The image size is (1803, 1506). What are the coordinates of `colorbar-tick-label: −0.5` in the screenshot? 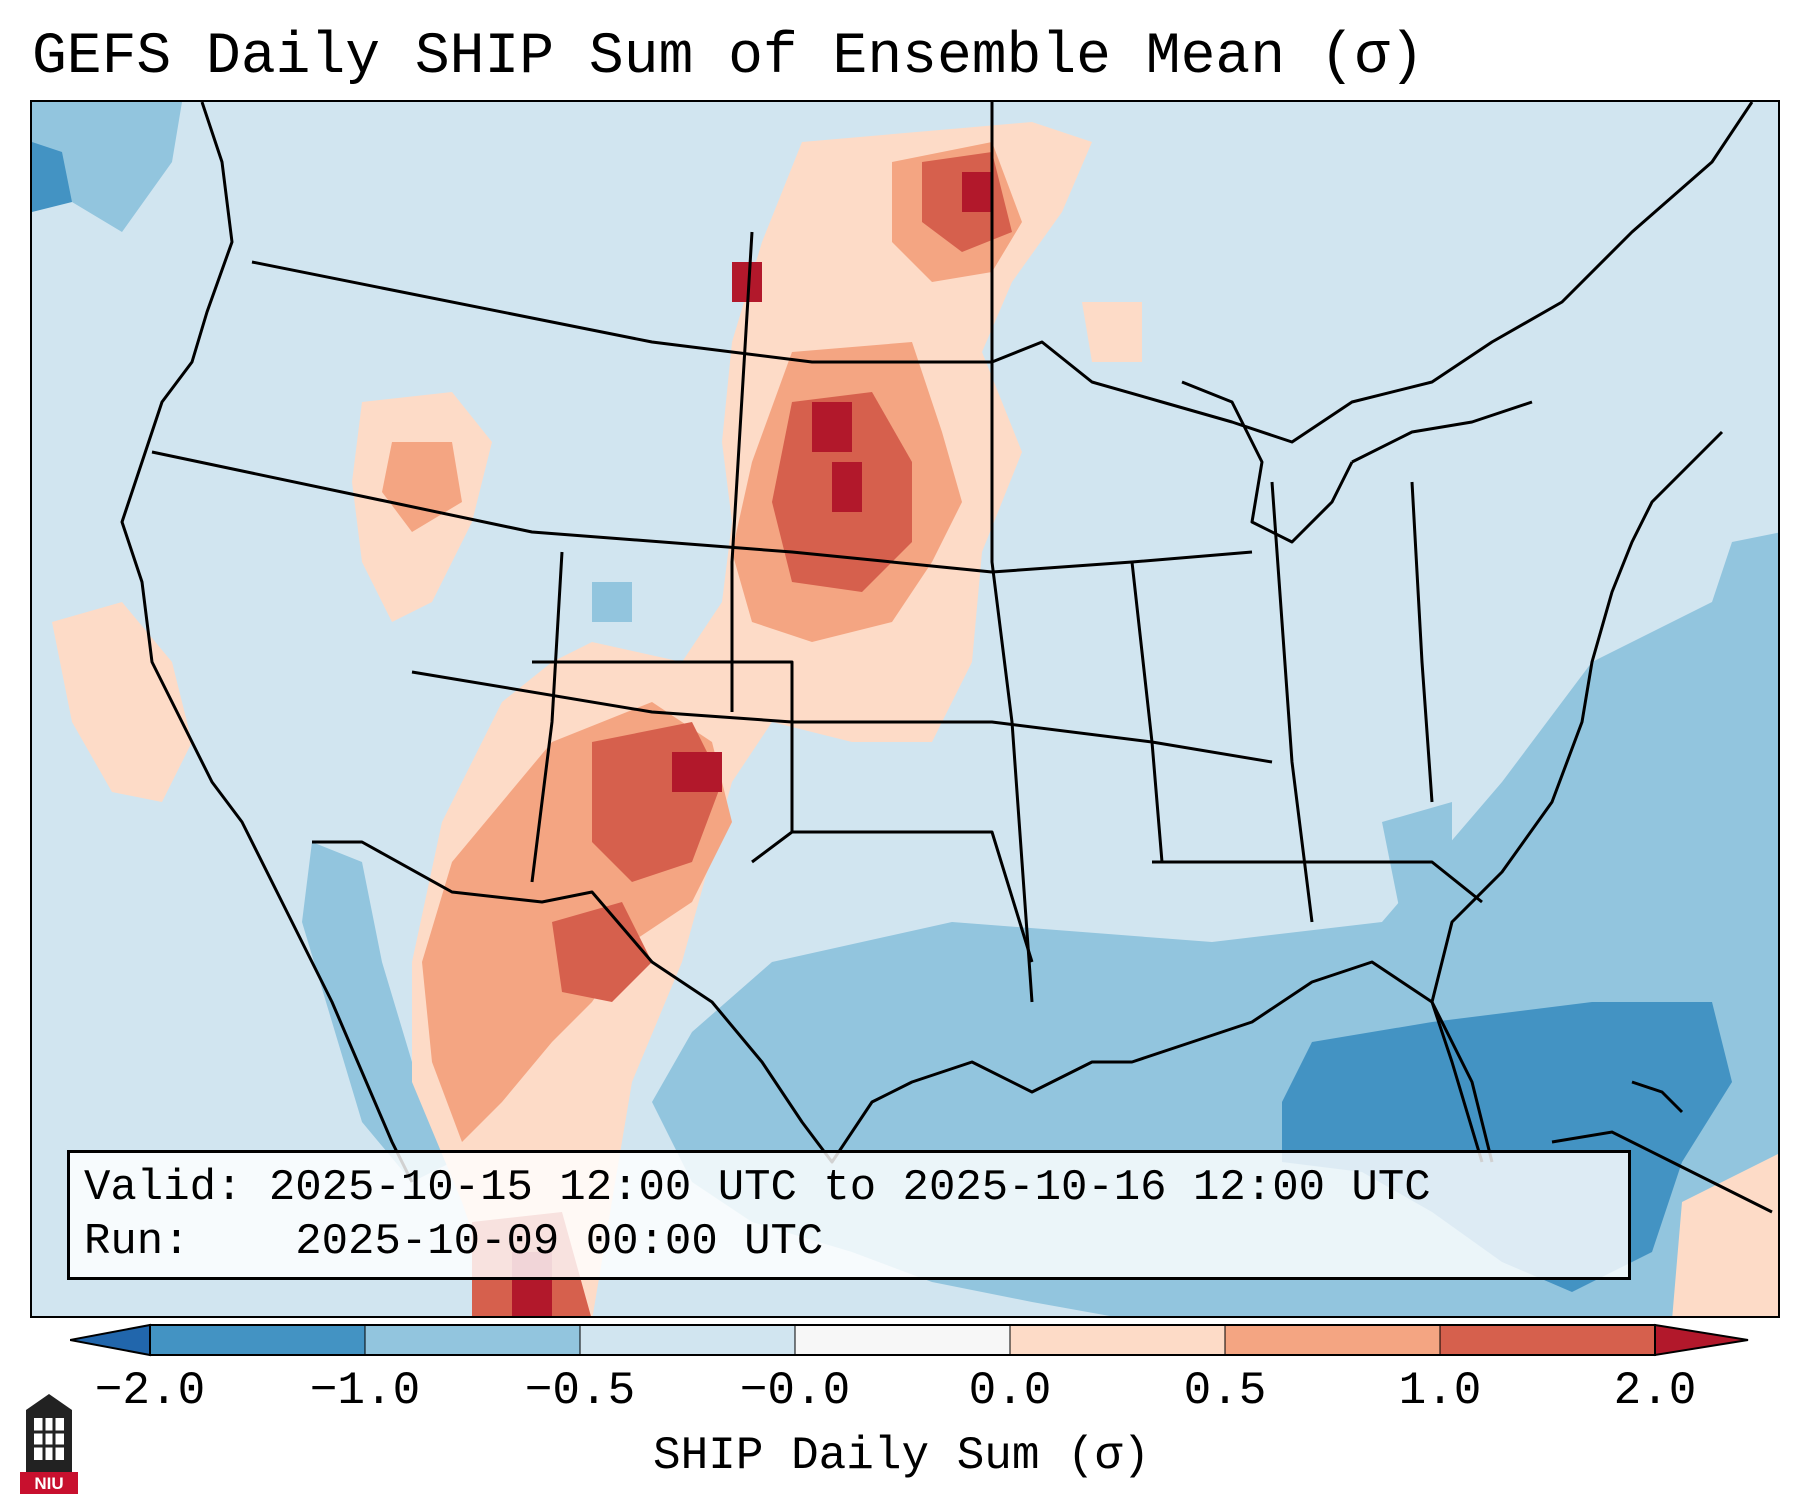 It's located at (580, 1391).